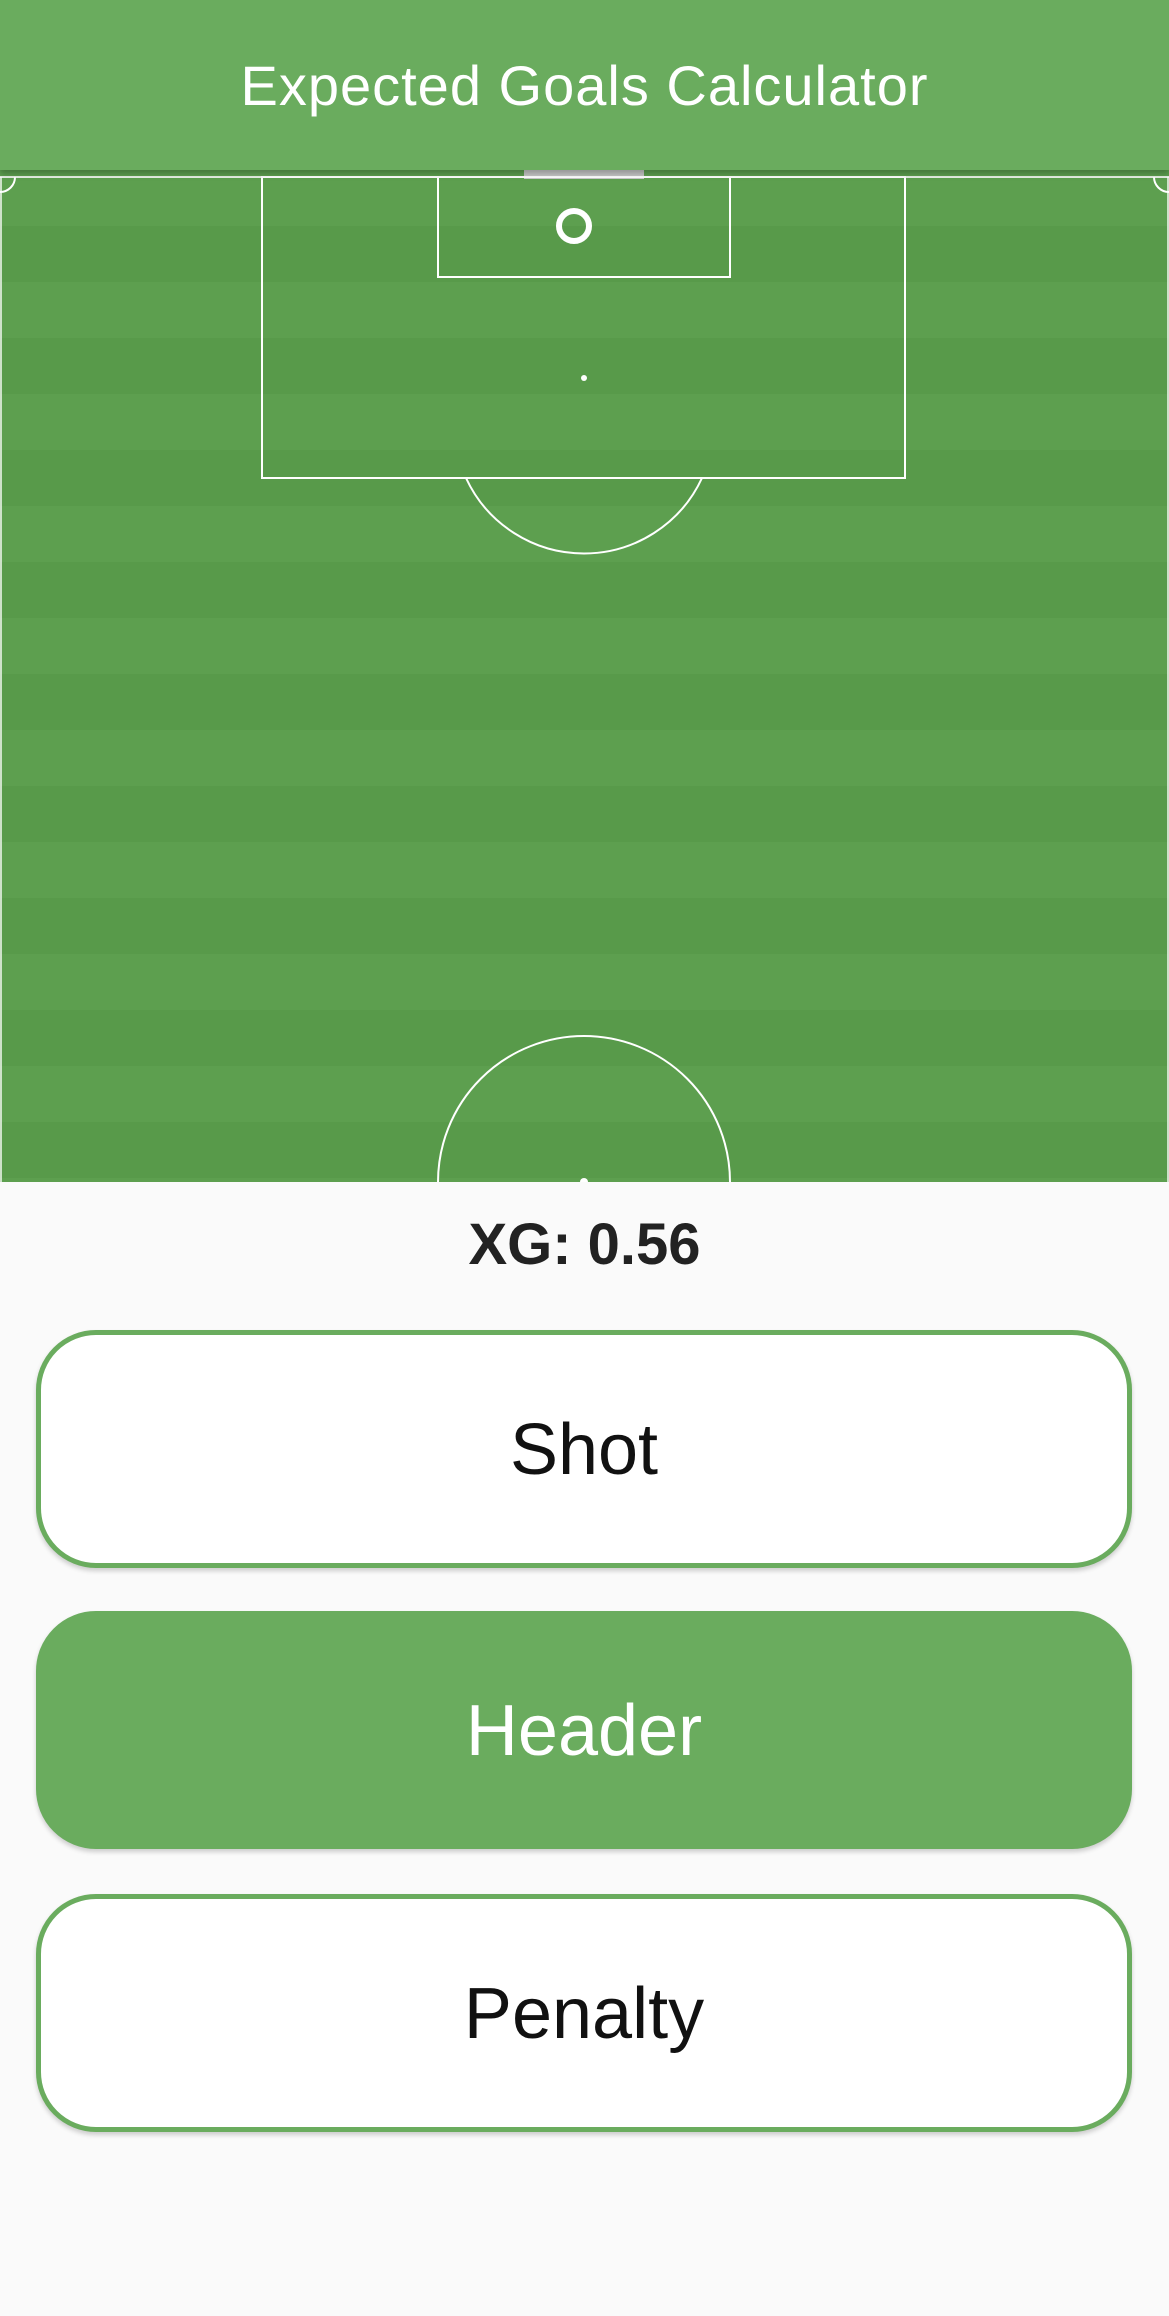 This screenshot has width=1169, height=2316. I want to click on app-title: Expected Goals Calculator, so click(584, 85).